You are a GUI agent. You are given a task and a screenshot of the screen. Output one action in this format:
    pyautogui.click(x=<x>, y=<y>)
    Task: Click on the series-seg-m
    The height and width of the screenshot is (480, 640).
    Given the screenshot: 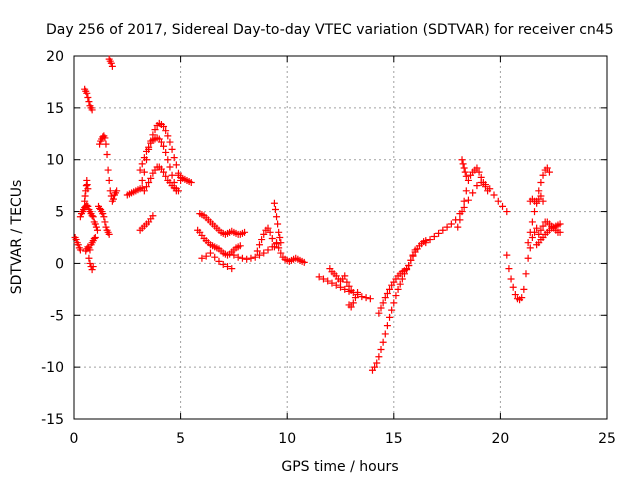 What is the action you would take?
    pyautogui.click(x=161, y=179)
    